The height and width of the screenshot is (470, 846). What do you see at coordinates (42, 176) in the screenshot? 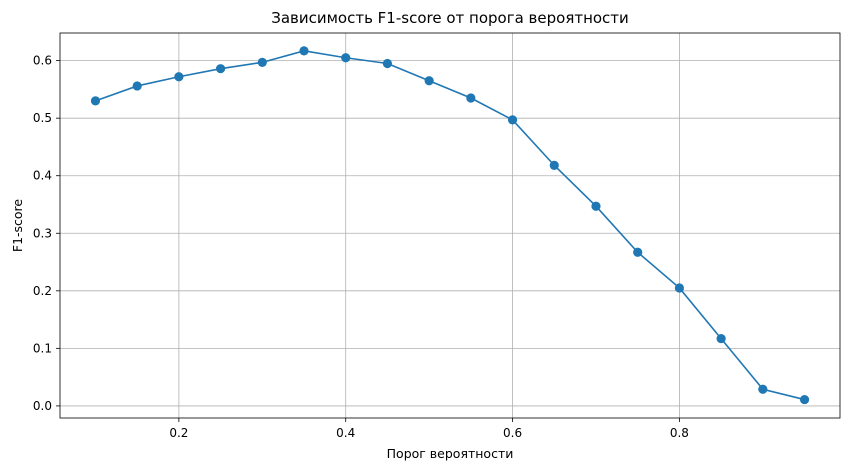
I see `y-tick-label: 0.4` at bounding box center [42, 176].